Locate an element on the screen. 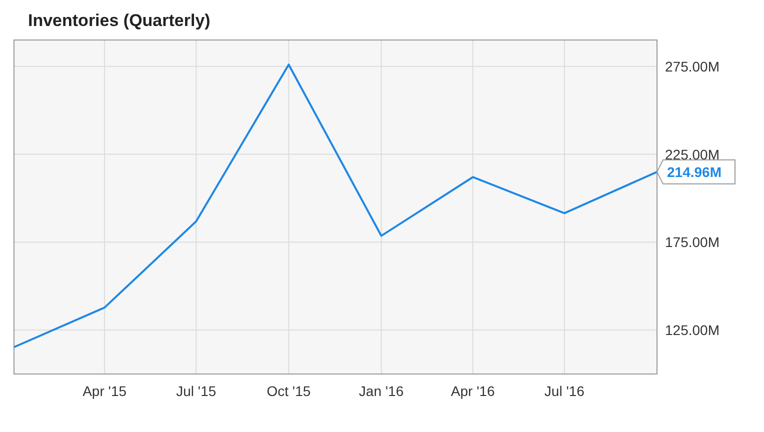 The width and height of the screenshot is (764, 432). x-tick-label: Jan '16 is located at coordinates (381, 391).